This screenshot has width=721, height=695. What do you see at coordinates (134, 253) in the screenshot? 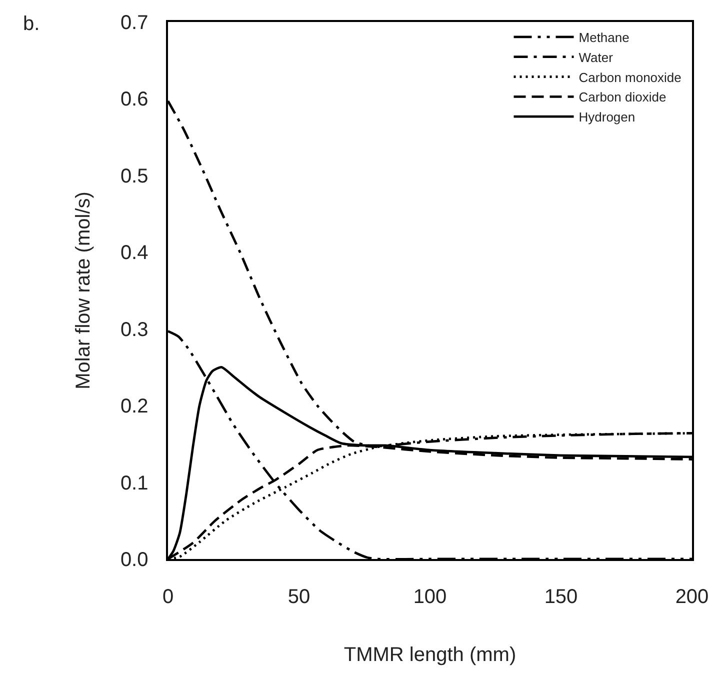
I see `y-tick-label: 0.4` at bounding box center [134, 253].